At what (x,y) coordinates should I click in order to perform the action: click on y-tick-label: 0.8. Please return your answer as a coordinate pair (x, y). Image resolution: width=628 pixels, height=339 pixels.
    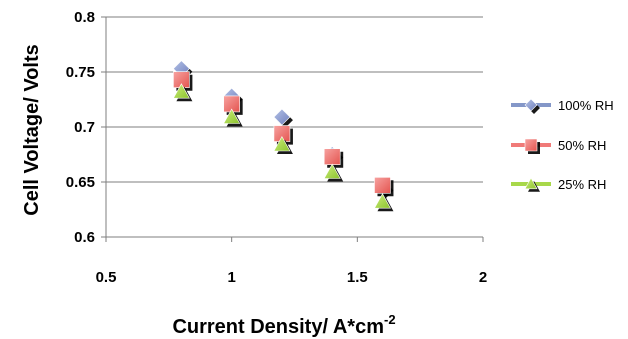
    Looking at the image, I should click on (84, 17).